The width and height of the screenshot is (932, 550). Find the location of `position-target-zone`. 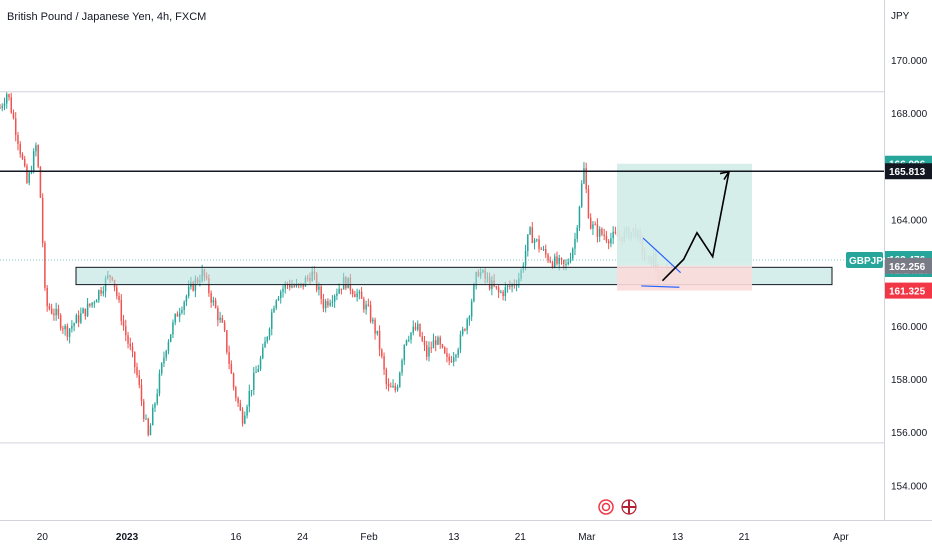

position-target-zone is located at coordinates (684, 214).